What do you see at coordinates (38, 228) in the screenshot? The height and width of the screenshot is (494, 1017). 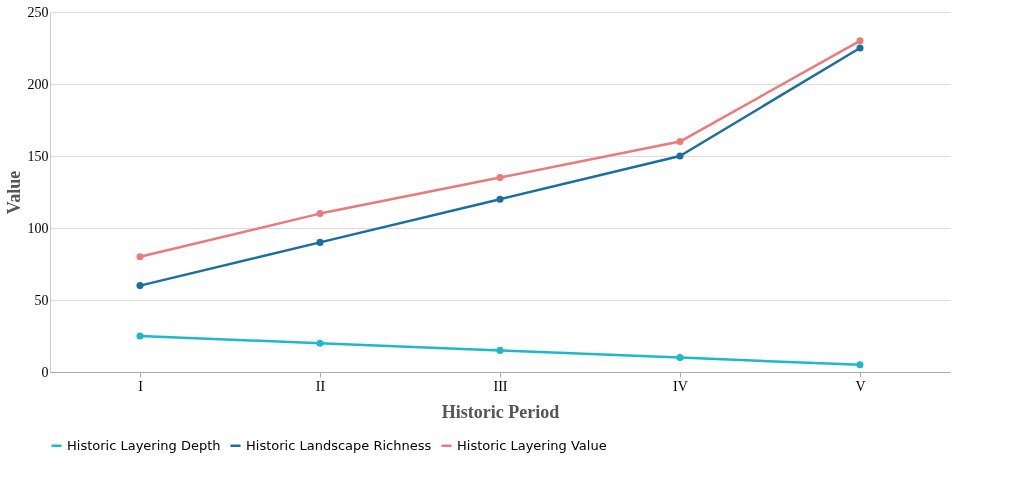 I see `y-tick-label: 100` at bounding box center [38, 228].